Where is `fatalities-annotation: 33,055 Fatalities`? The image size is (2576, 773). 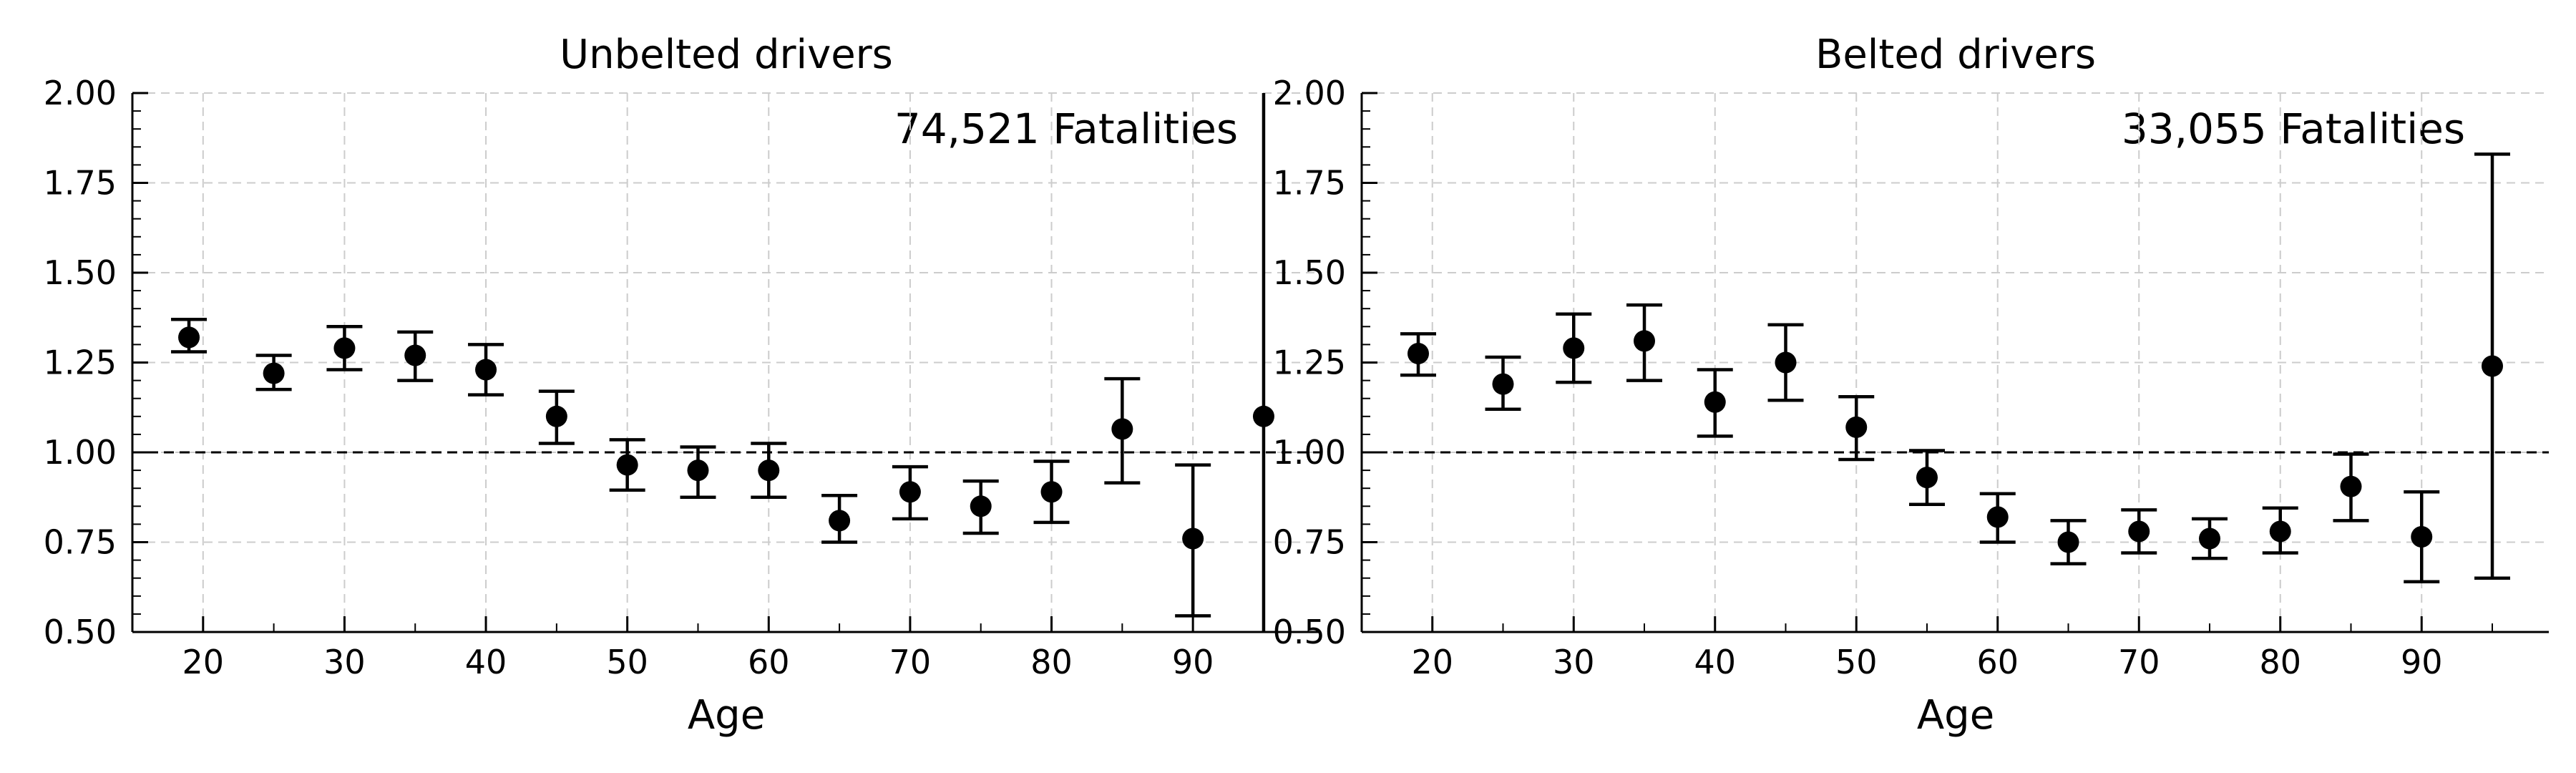 fatalities-annotation: 33,055 Fatalities is located at coordinates (2293, 128).